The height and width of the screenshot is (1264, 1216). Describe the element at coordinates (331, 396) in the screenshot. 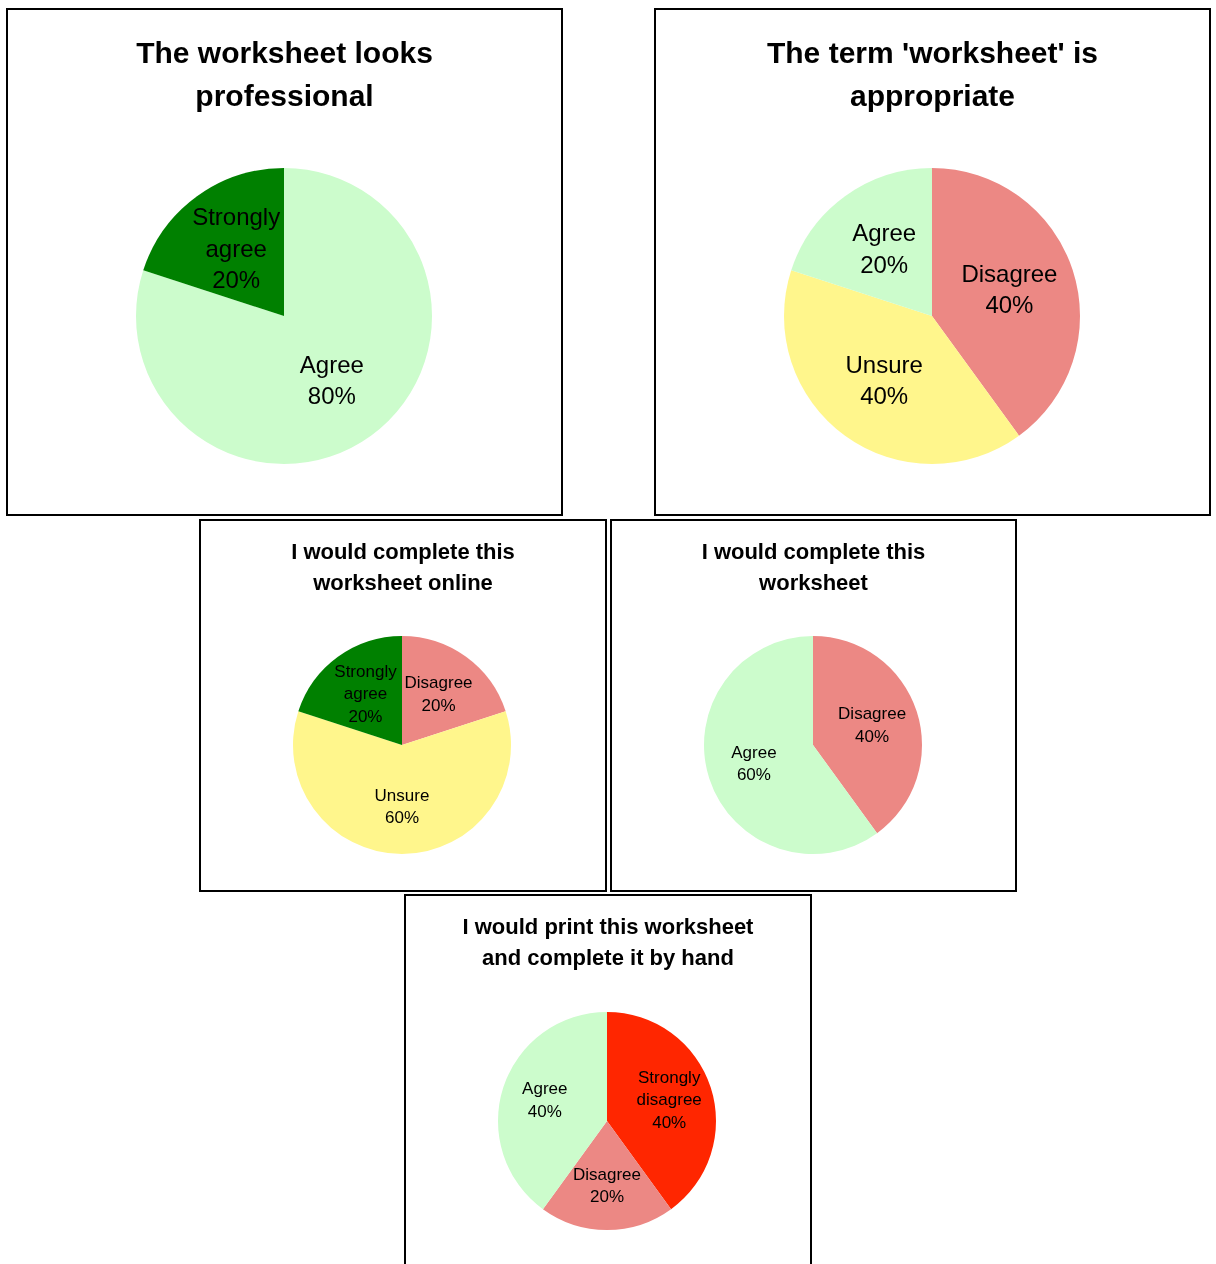

I see `data-label: 80%` at that location.